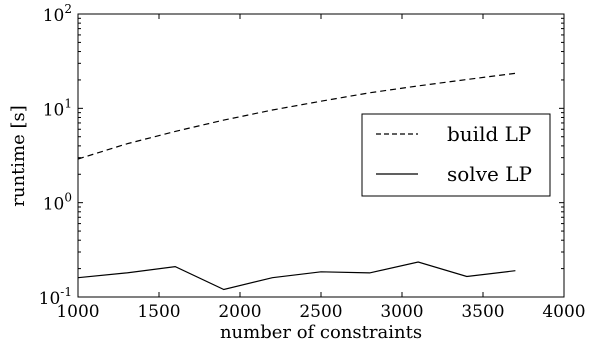 Image resolution: width=589 pixels, height=352 pixels. What do you see at coordinates (320, 312) in the screenshot?
I see `x-tick-label: 2500` at bounding box center [320, 312].